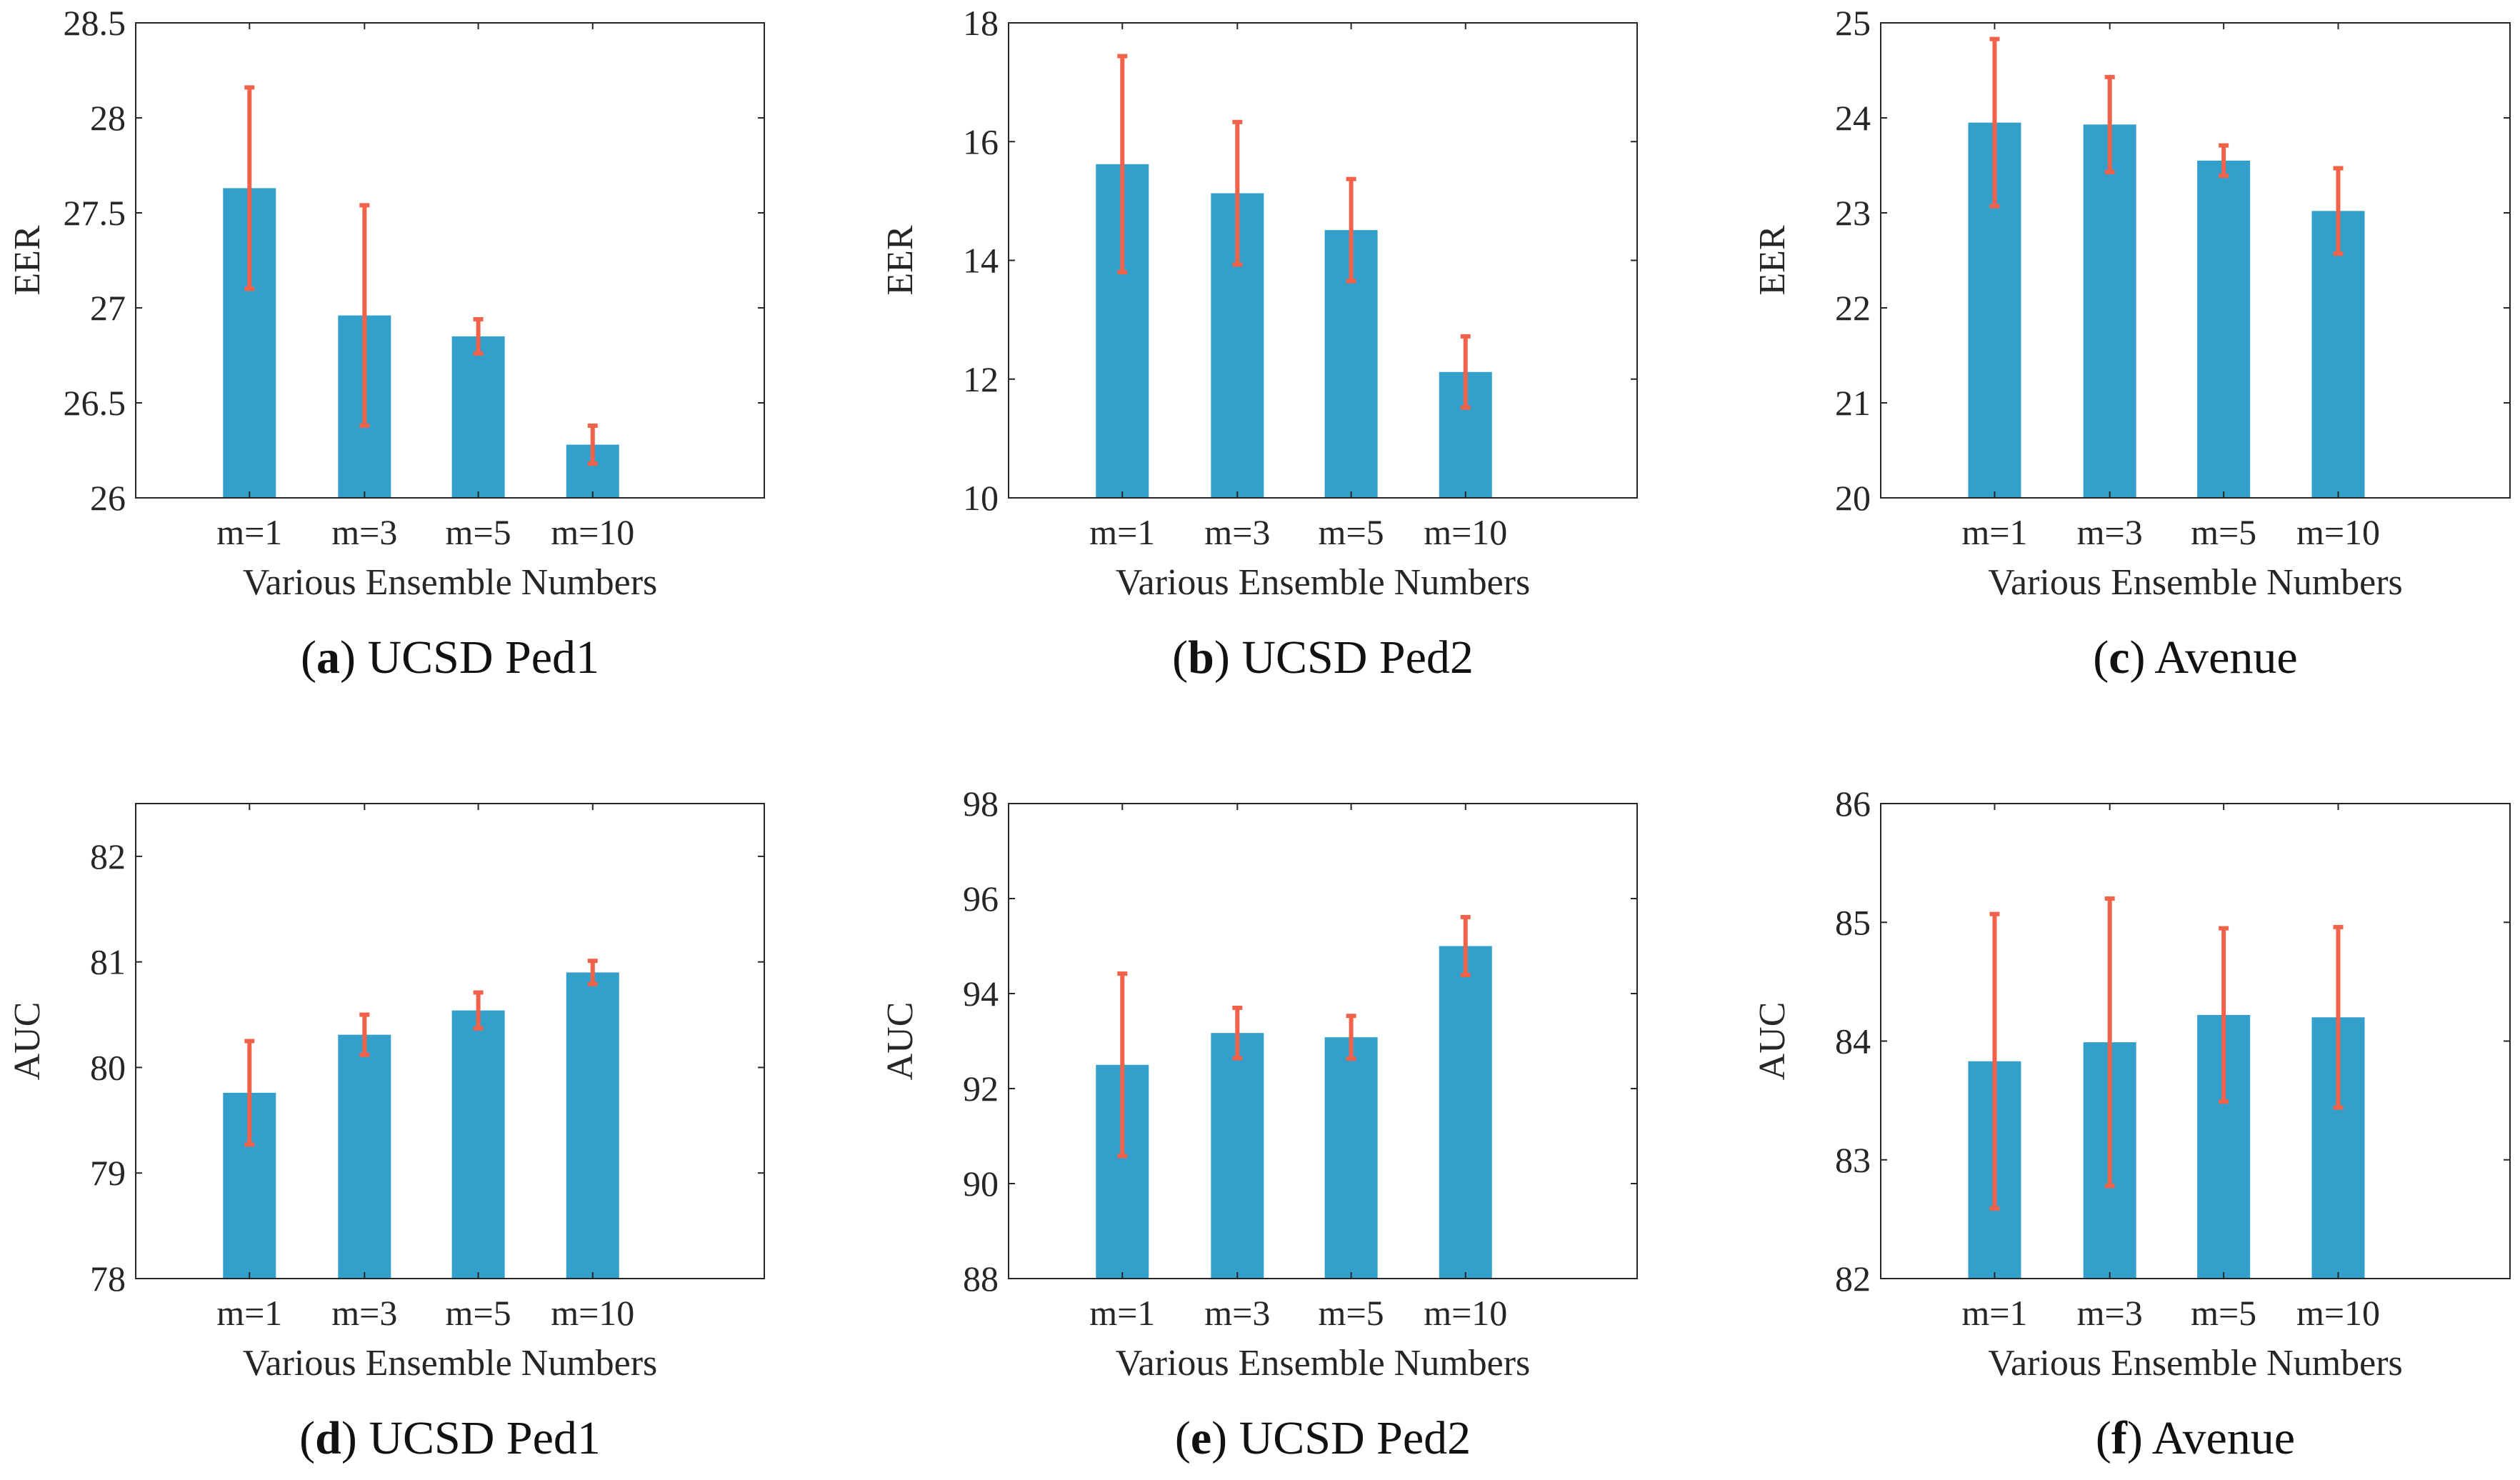 The height and width of the screenshot is (1480, 2520). I want to click on y-tick-label: 96, so click(981, 899).